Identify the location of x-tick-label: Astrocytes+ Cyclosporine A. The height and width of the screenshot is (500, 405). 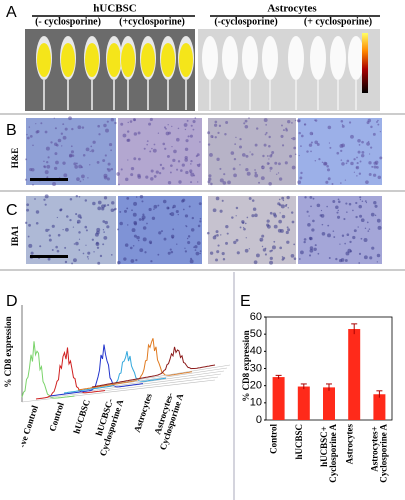
(378, 453).